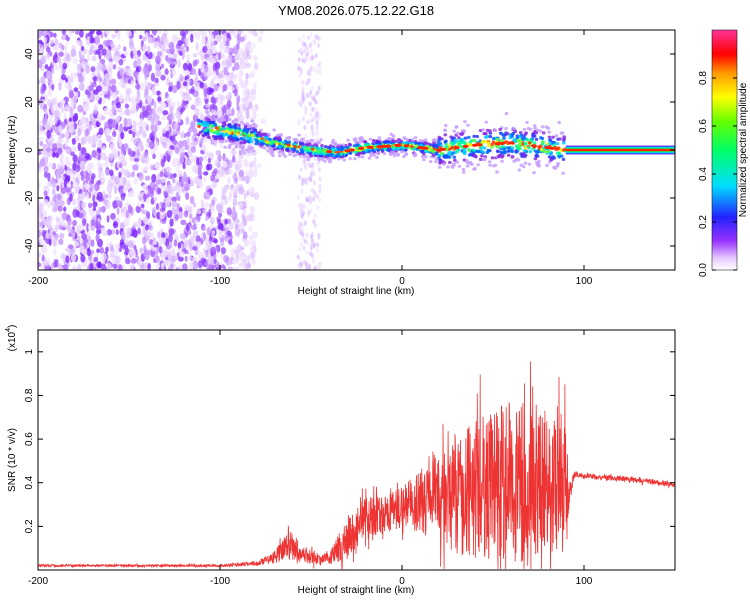 The height and width of the screenshot is (600, 750). I want to click on y-tick-label: 0.6, so click(29, 439).